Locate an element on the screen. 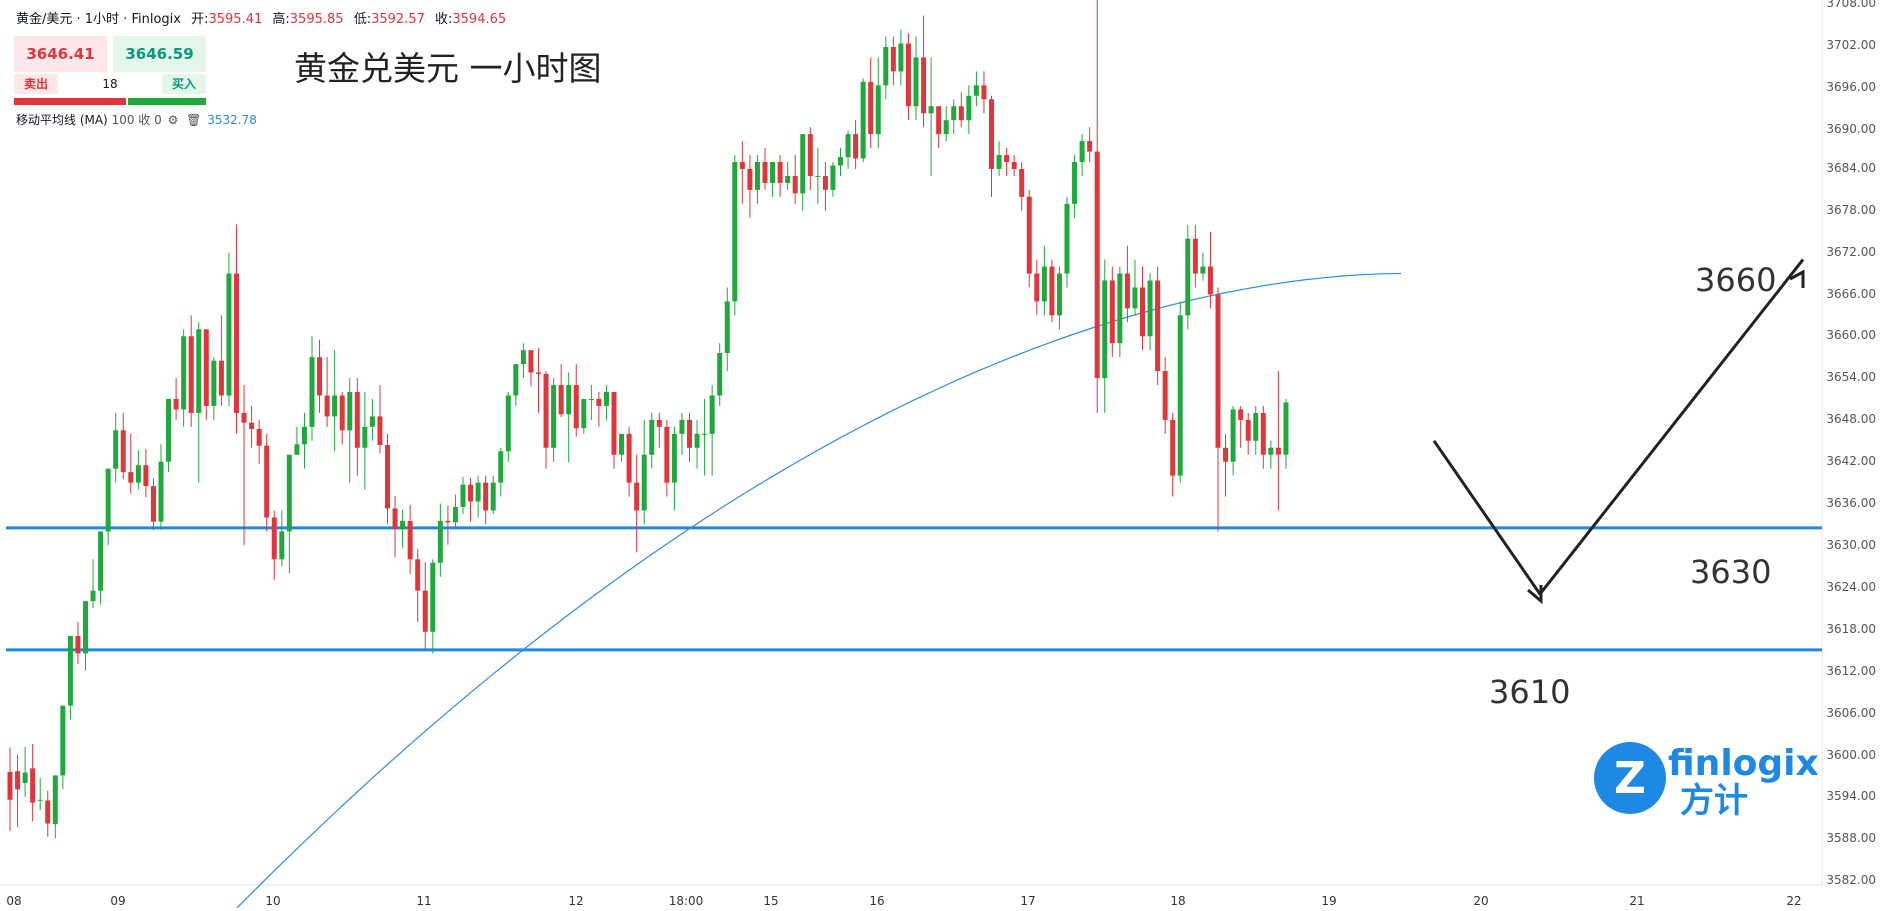 This screenshot has height=911, width=1884. projection-path is located at coordinates (1618, 427).